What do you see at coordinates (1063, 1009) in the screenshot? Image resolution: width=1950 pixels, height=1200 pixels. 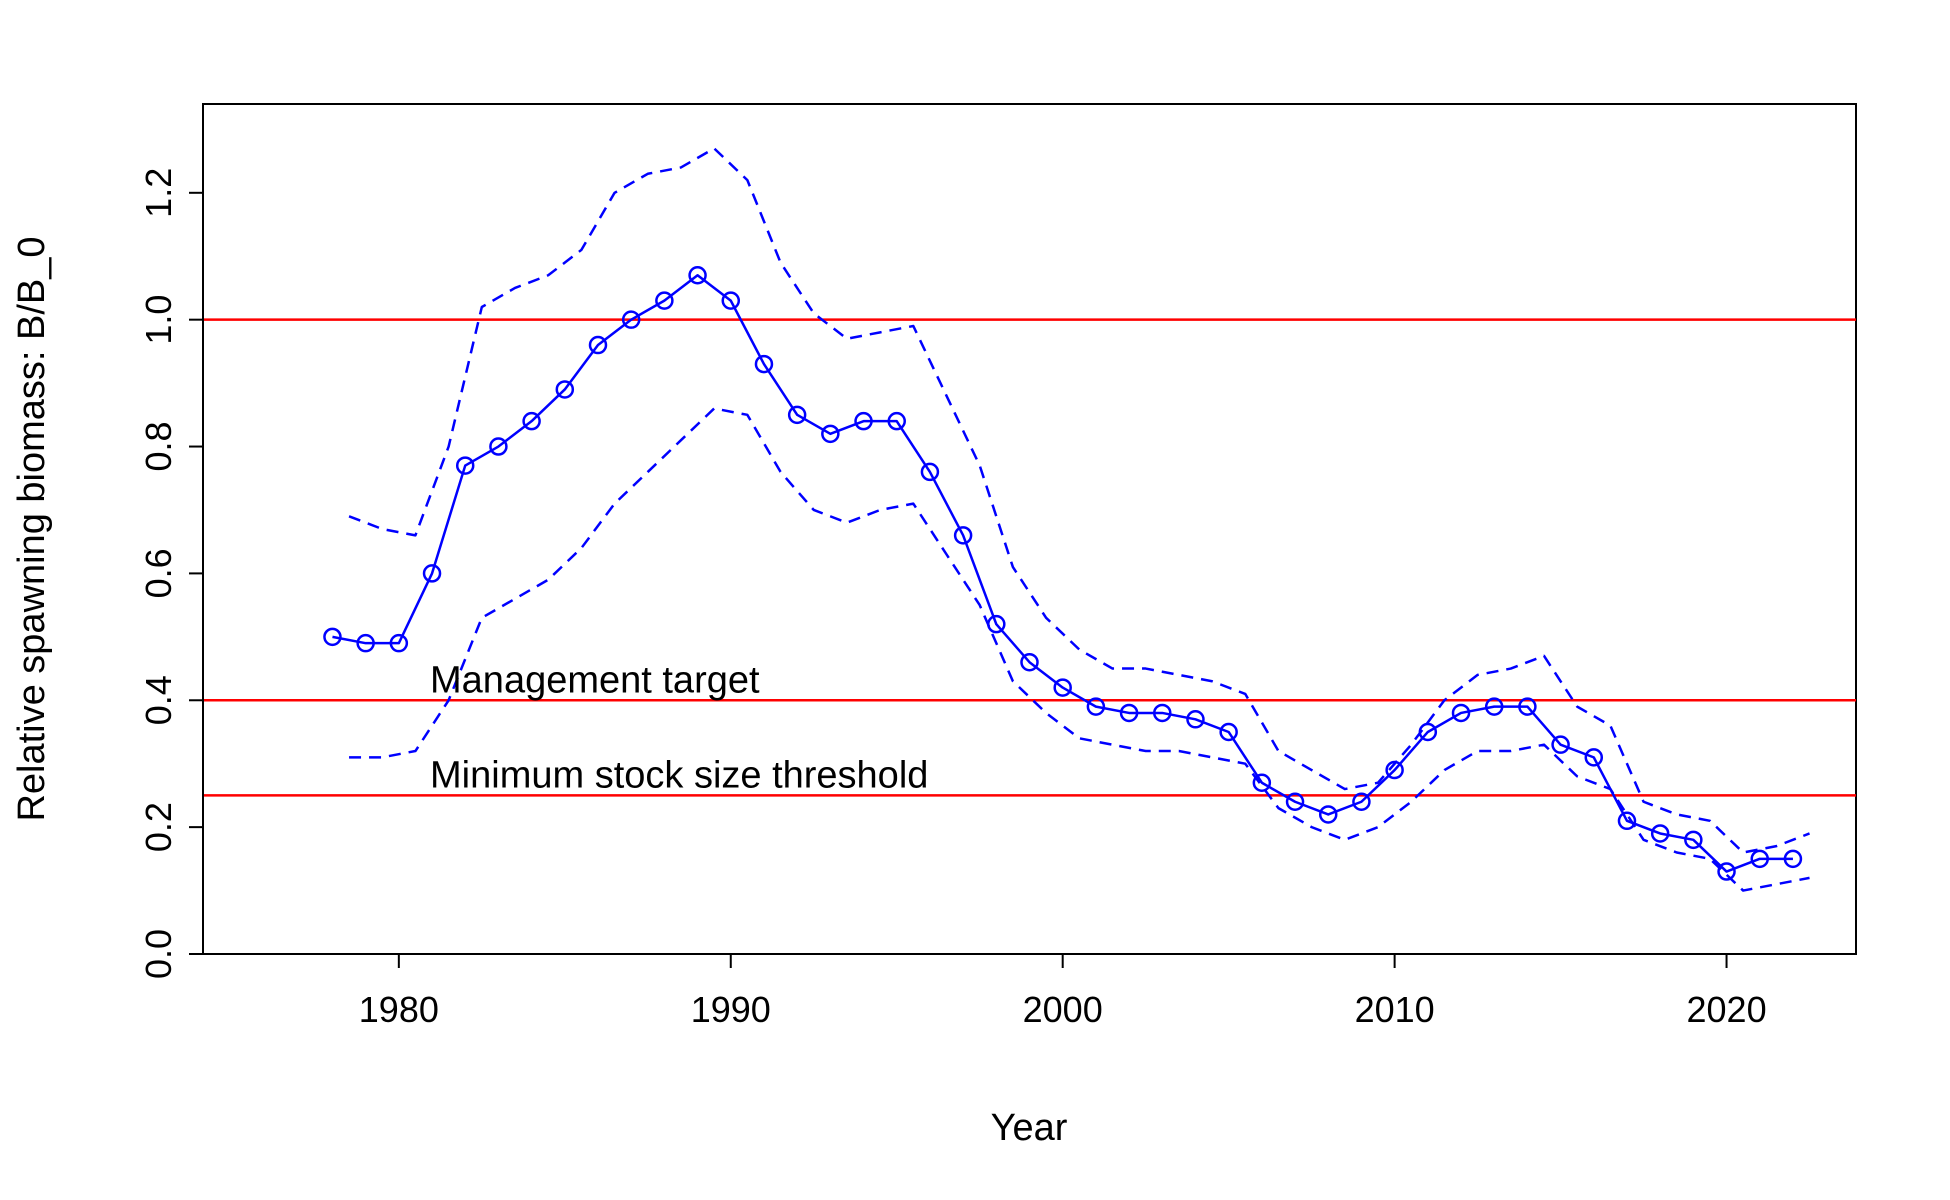 I see `x-tick-label: 2000` at bounding box center [1063, 1009].